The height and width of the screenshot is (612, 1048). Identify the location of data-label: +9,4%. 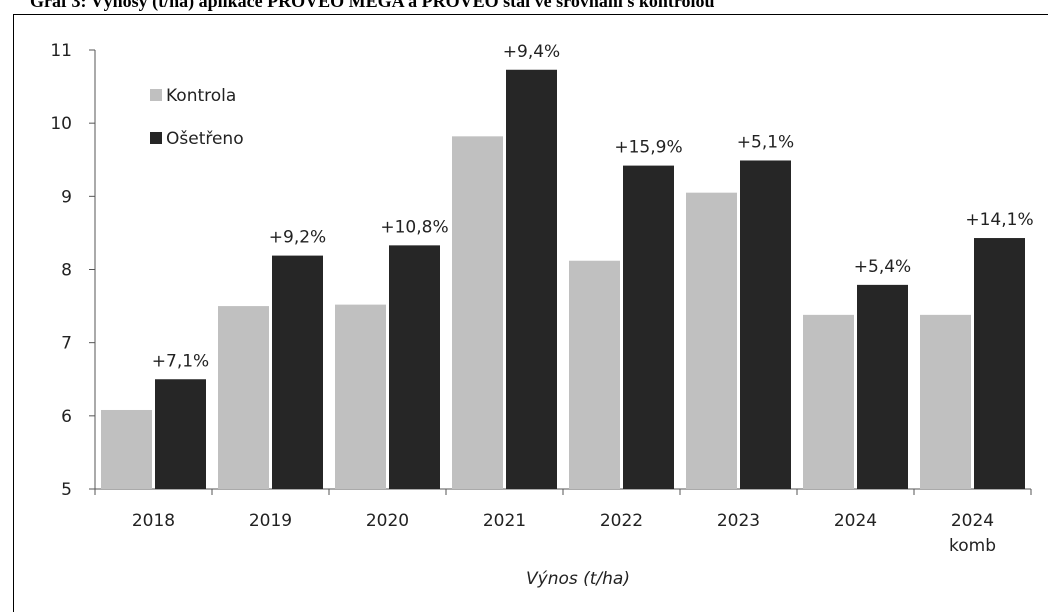
(531, 52).